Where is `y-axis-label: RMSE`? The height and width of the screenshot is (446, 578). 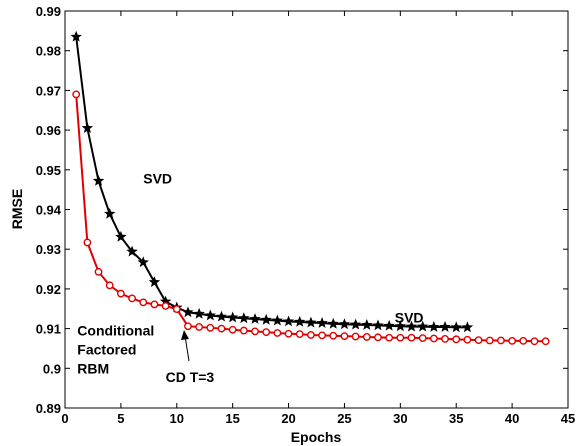 y-axis-label: RMSE is located at coordinates (17, 209).